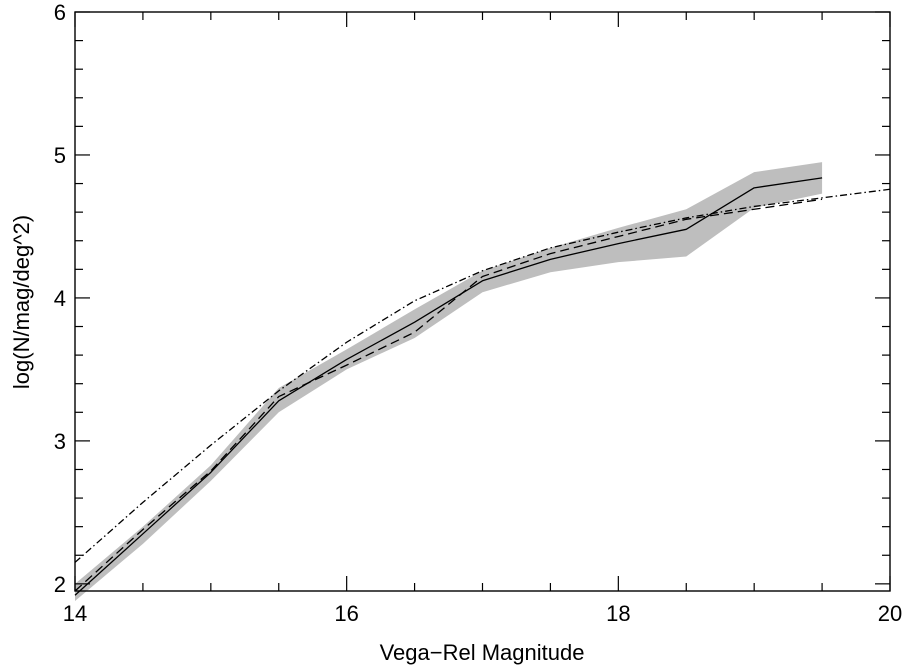 The image size is (911, 670). Describe the element at coordinates (60, 12) in the screenshot. I see `y-tick-label: 6` at that location.